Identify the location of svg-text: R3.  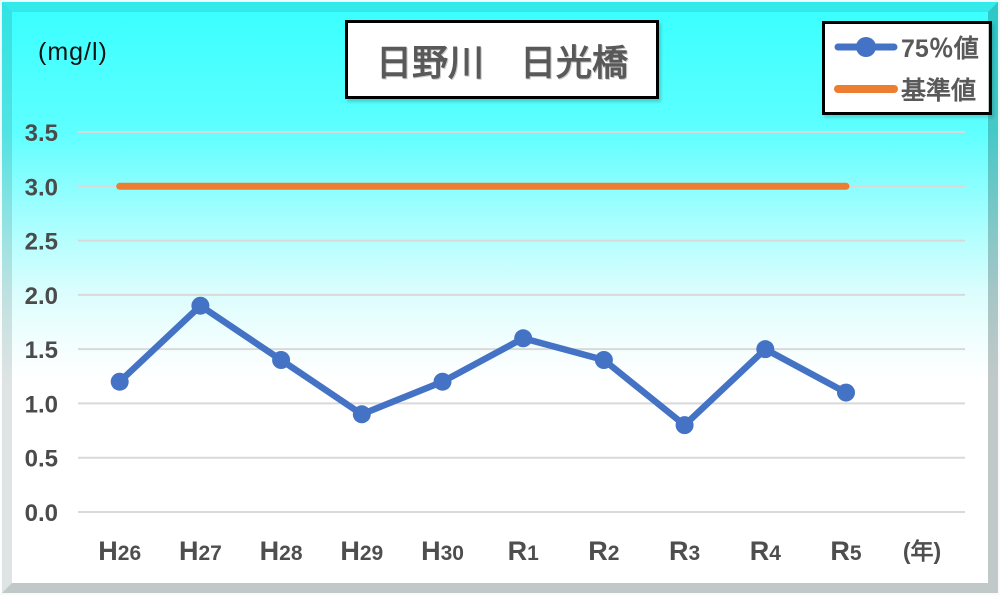
(684, 551).